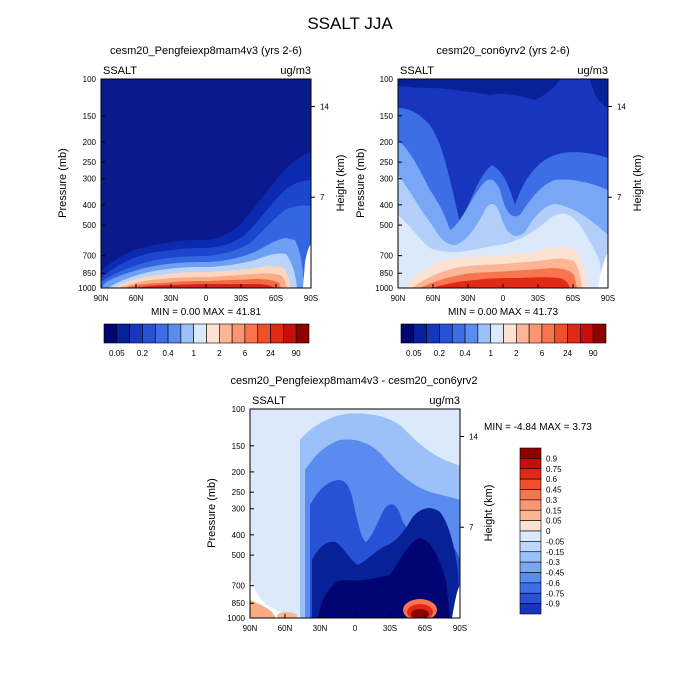 This screenshot has height=700, width=700. Describe the element at coordinates (553, 562) in the screenshot. I see `colorbar-label: -0.3` at that location.